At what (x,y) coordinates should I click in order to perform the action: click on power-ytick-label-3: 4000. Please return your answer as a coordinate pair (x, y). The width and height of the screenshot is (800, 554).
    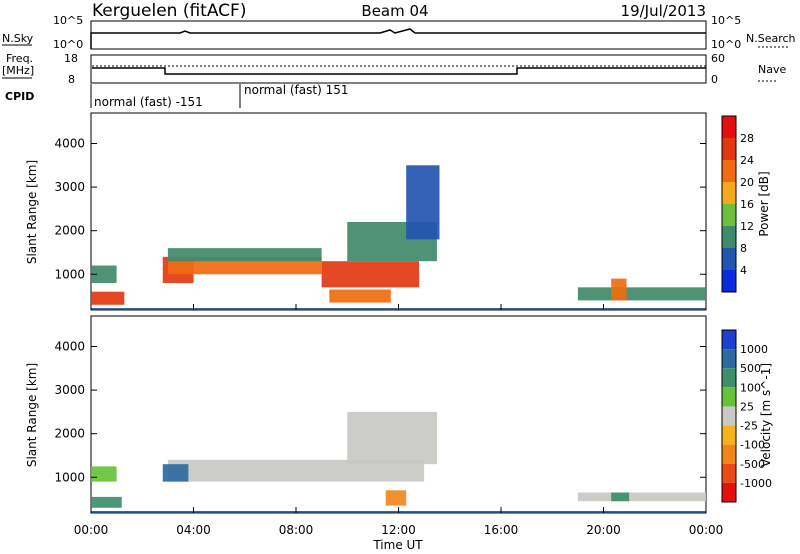
    Looking at the image, I should click on (69, 144).